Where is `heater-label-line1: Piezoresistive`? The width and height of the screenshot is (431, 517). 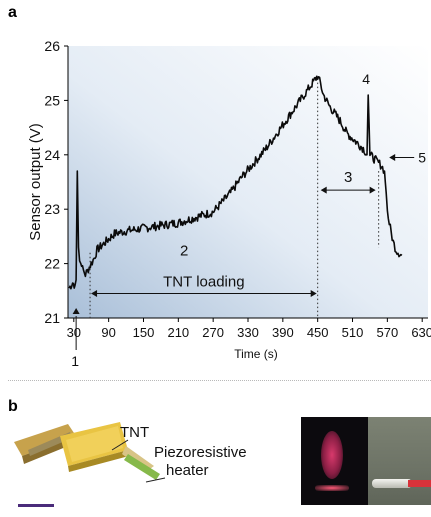 heater-label-line1: Piezoresistive is located at coordinates (200, 452).